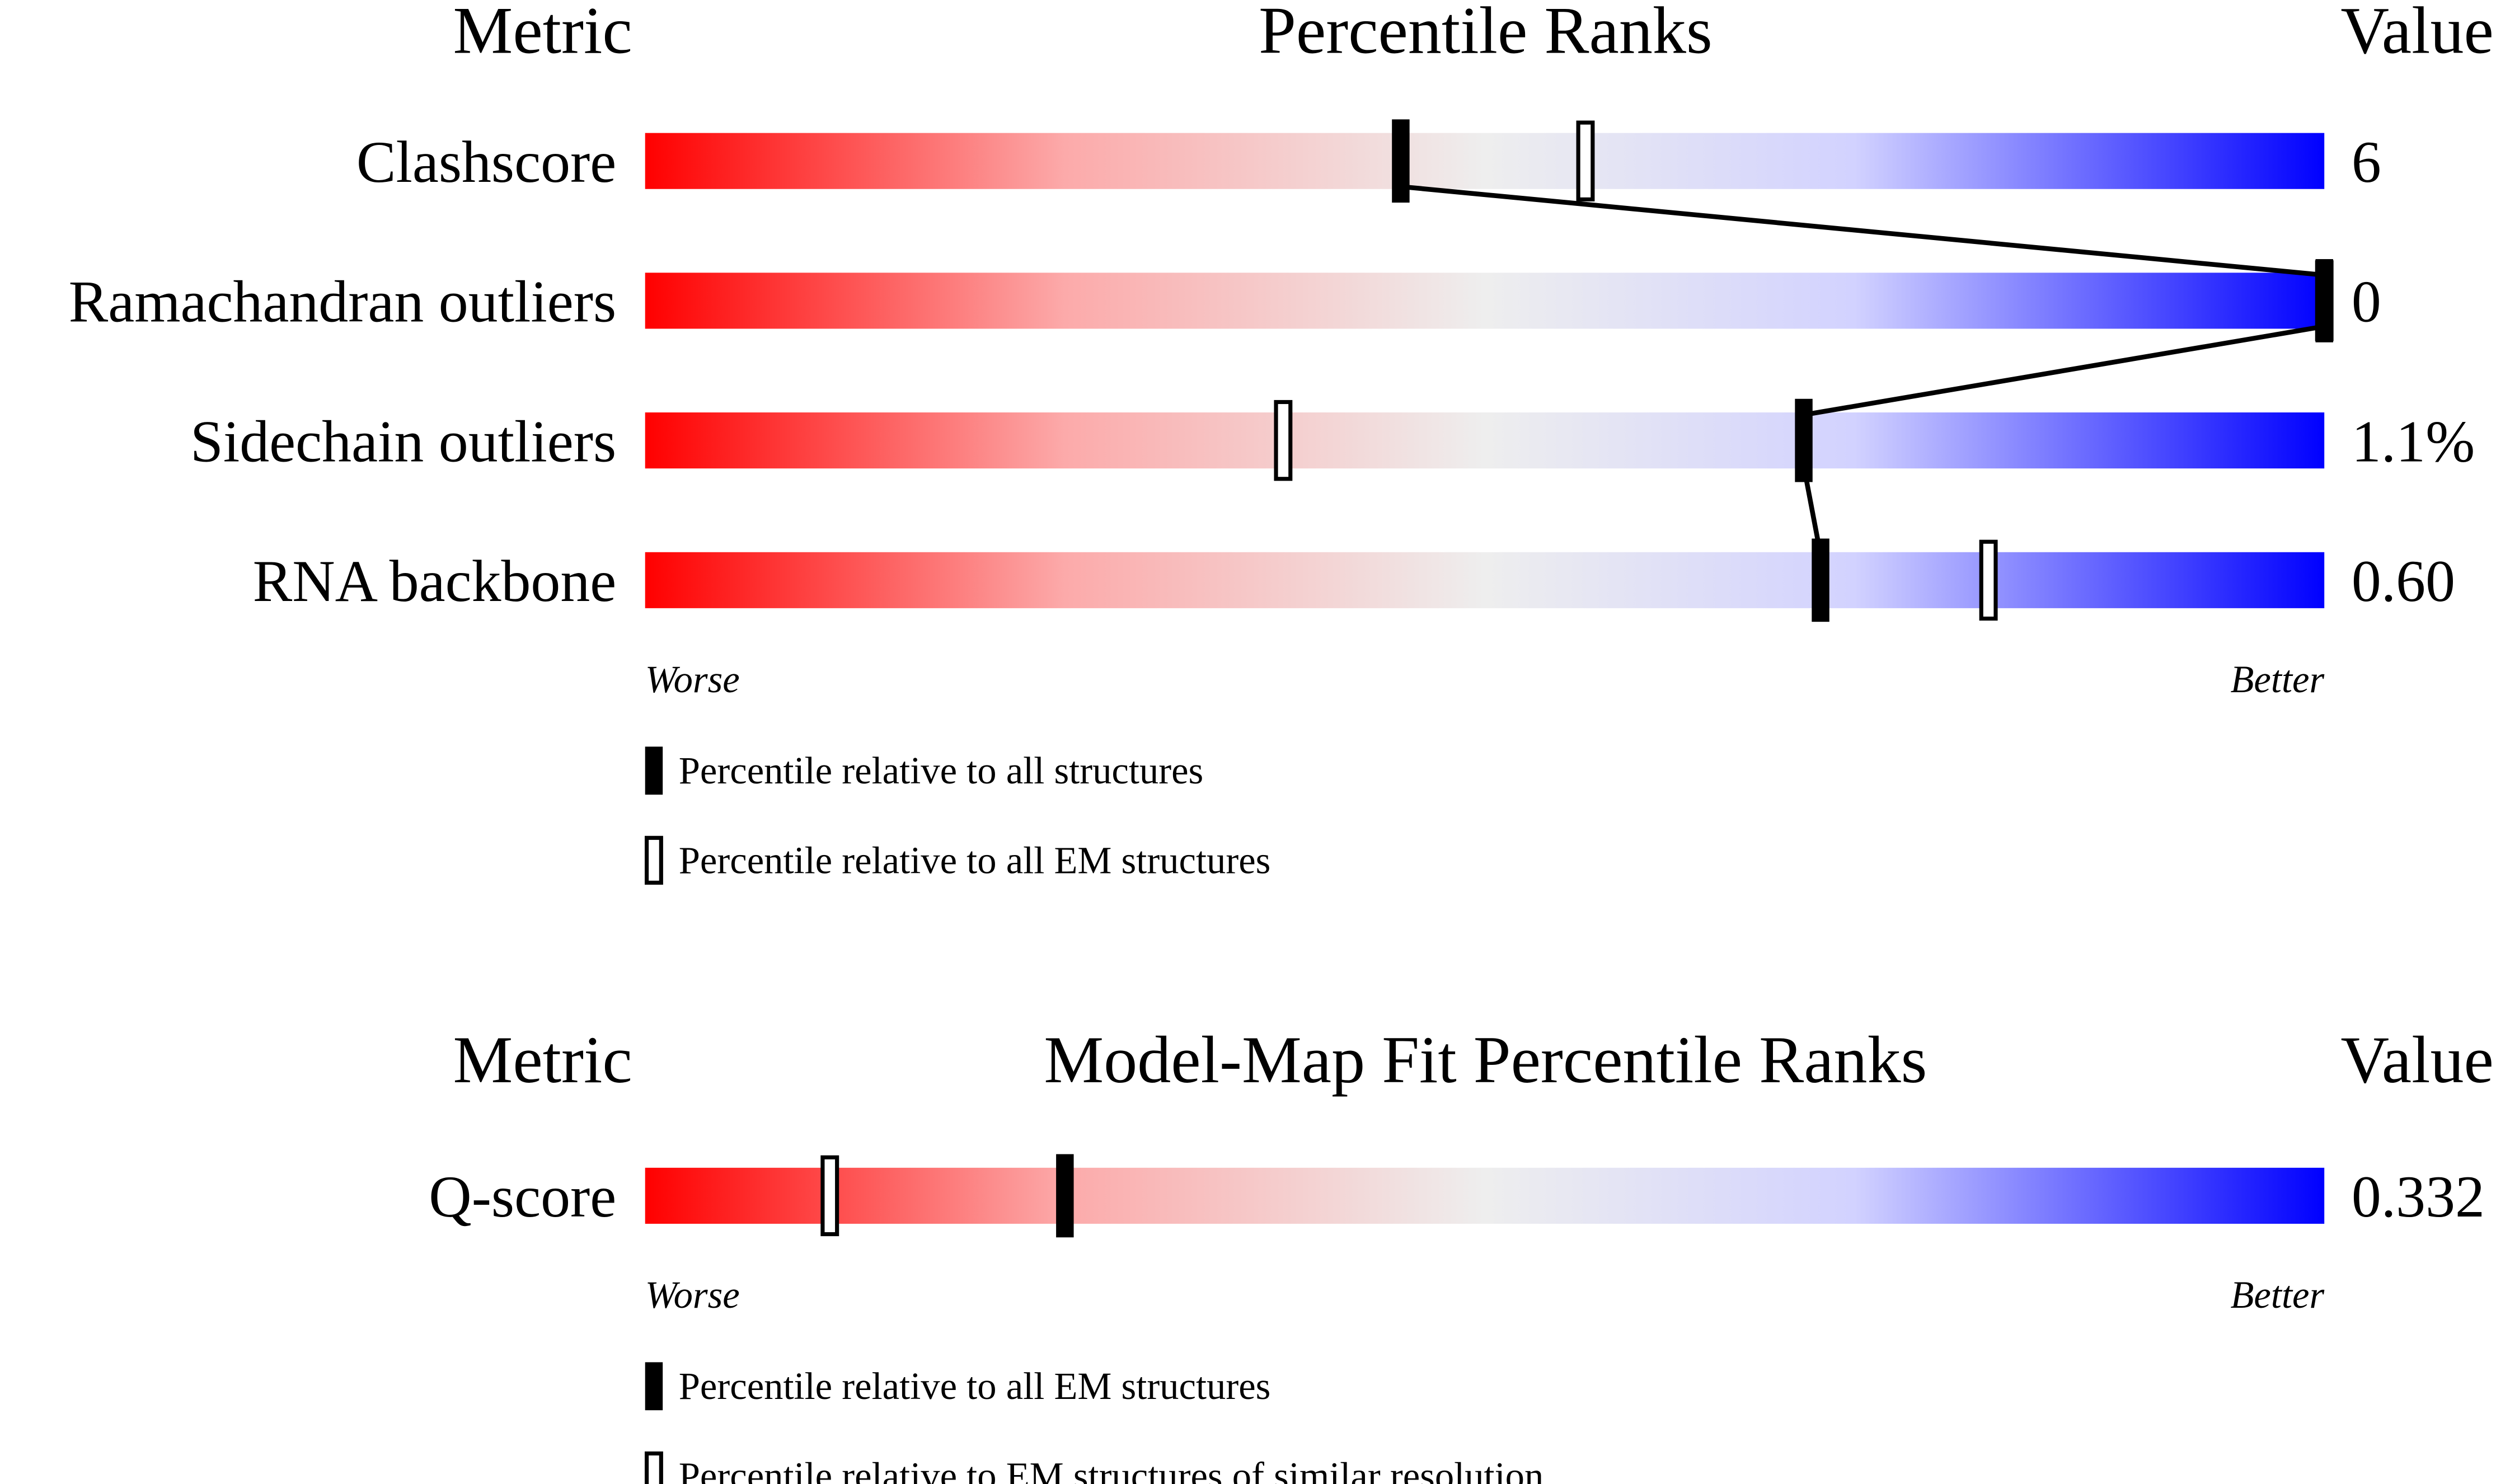 This screenshot has height=1484, width=2510. What do you see at coordinates (2413, 441) in the screenshot?
I see `metric-value: 1.1%` at bounding box center [2413, 441].